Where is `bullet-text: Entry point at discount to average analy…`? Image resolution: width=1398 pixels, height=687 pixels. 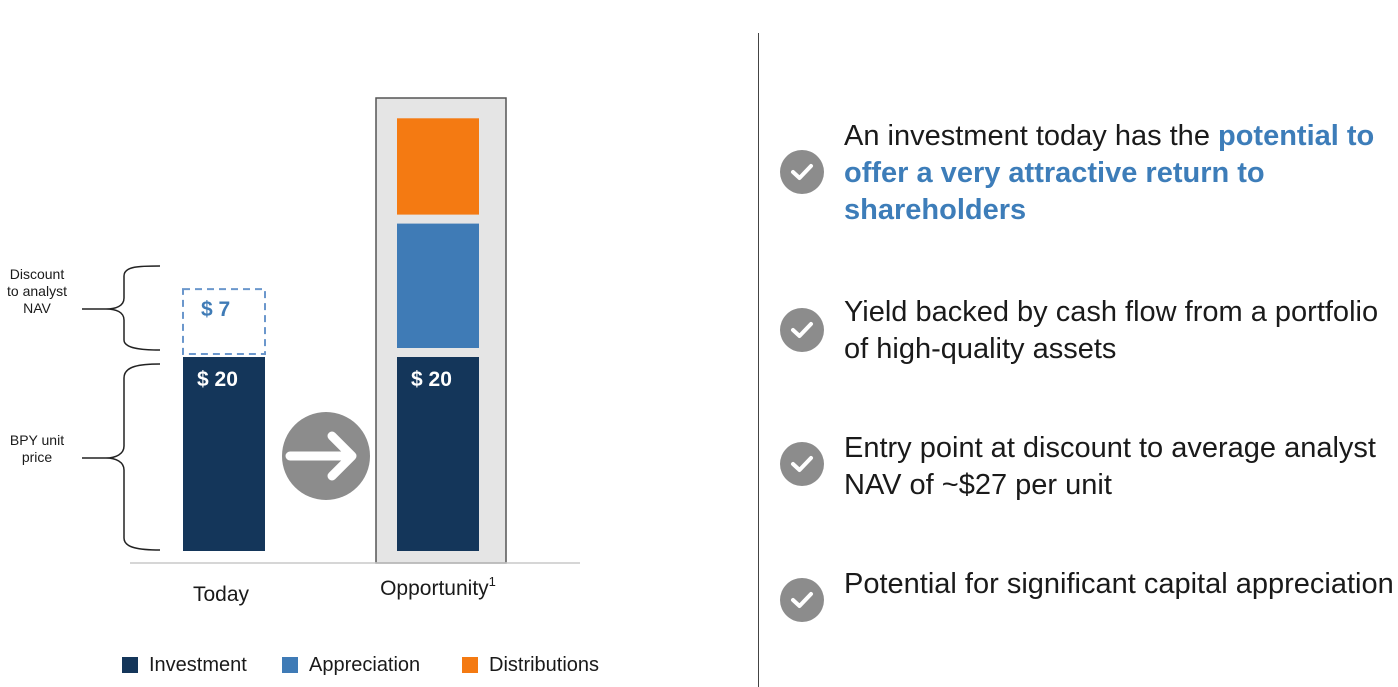
bullet-text: Entry point at discount to average analy… is located at coordinates (1110, 466).